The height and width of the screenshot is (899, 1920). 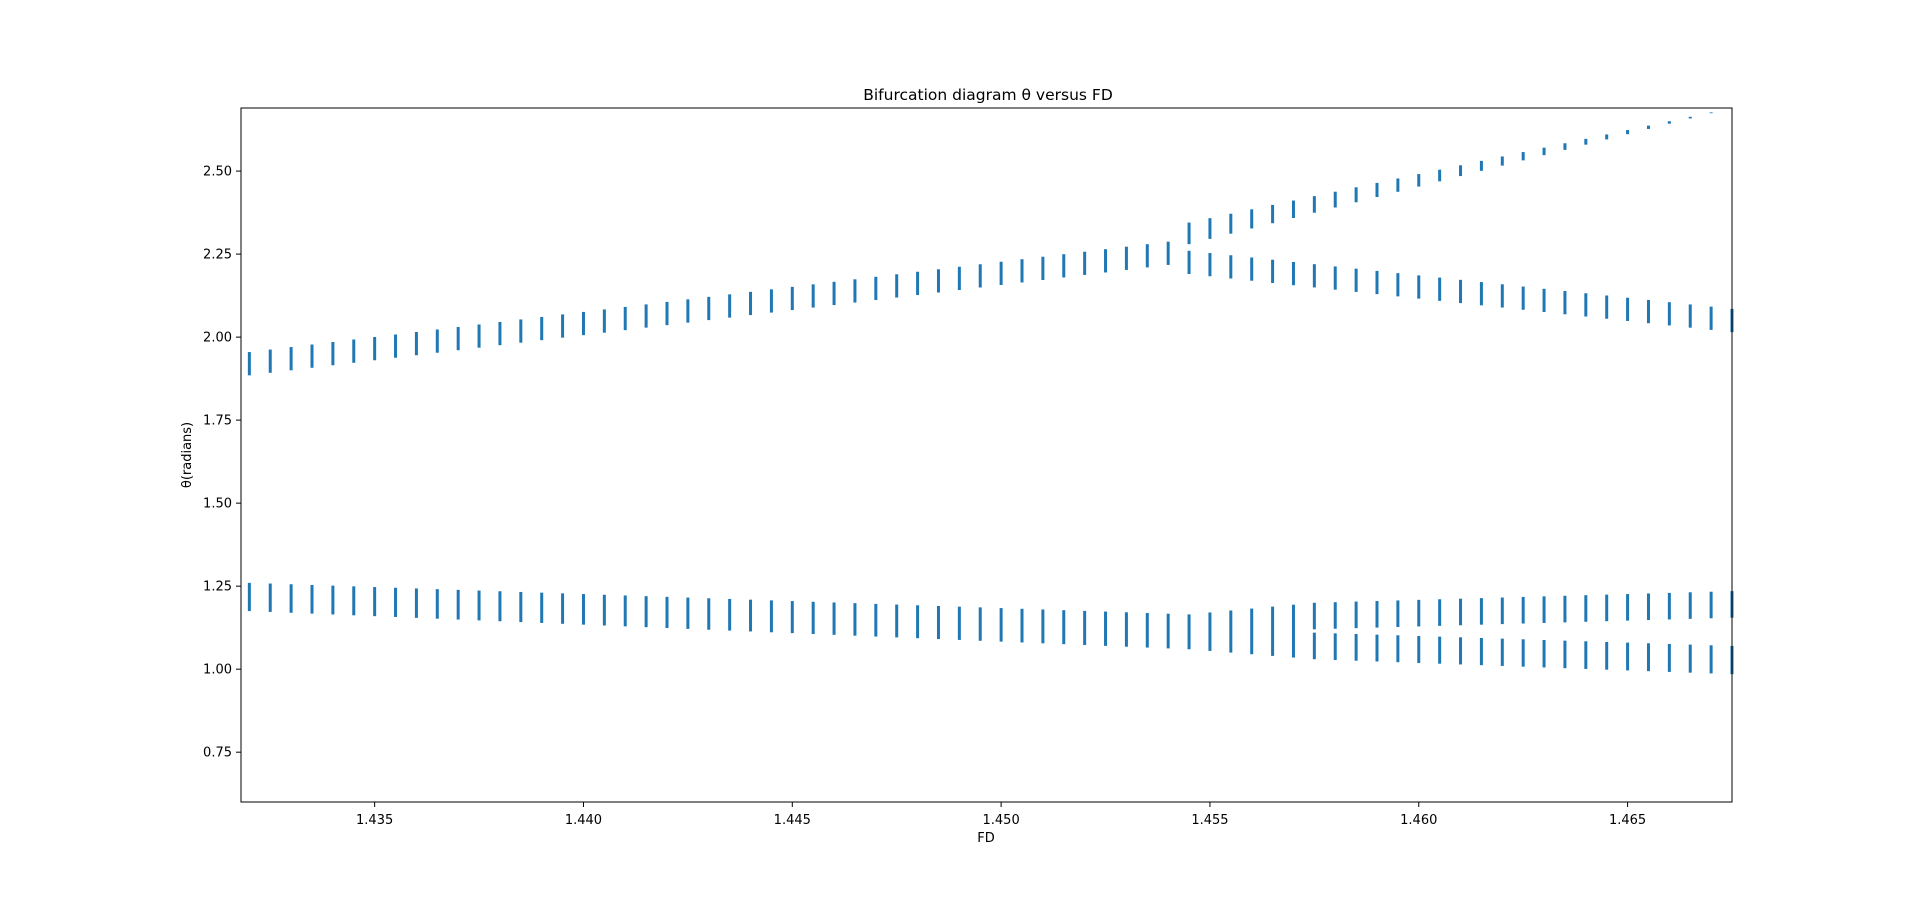 What do you see at coordinates (1418, 820) in the screenshot?
I see `x-tick-label: 1.460` at bounding box center [1418, 820].